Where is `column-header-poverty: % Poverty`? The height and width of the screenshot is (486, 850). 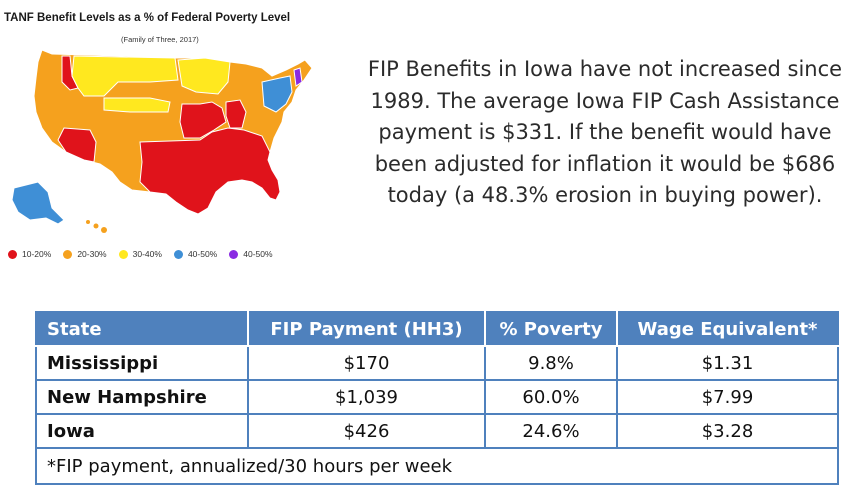 column-header-poverty: % Poverty is located at coordinates (551, 329).